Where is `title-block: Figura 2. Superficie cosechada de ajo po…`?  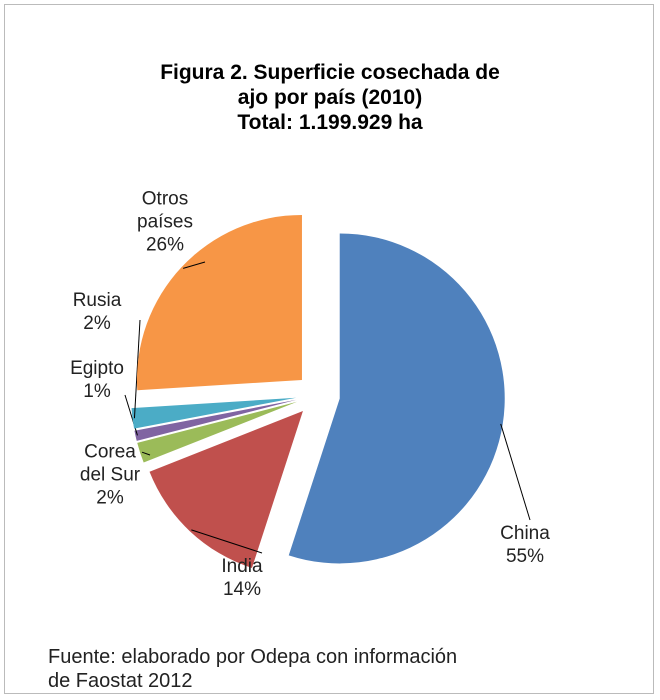
title-block: Figura 2. Superficie cosechada de ajo po… is located at coordinates (330, 97).